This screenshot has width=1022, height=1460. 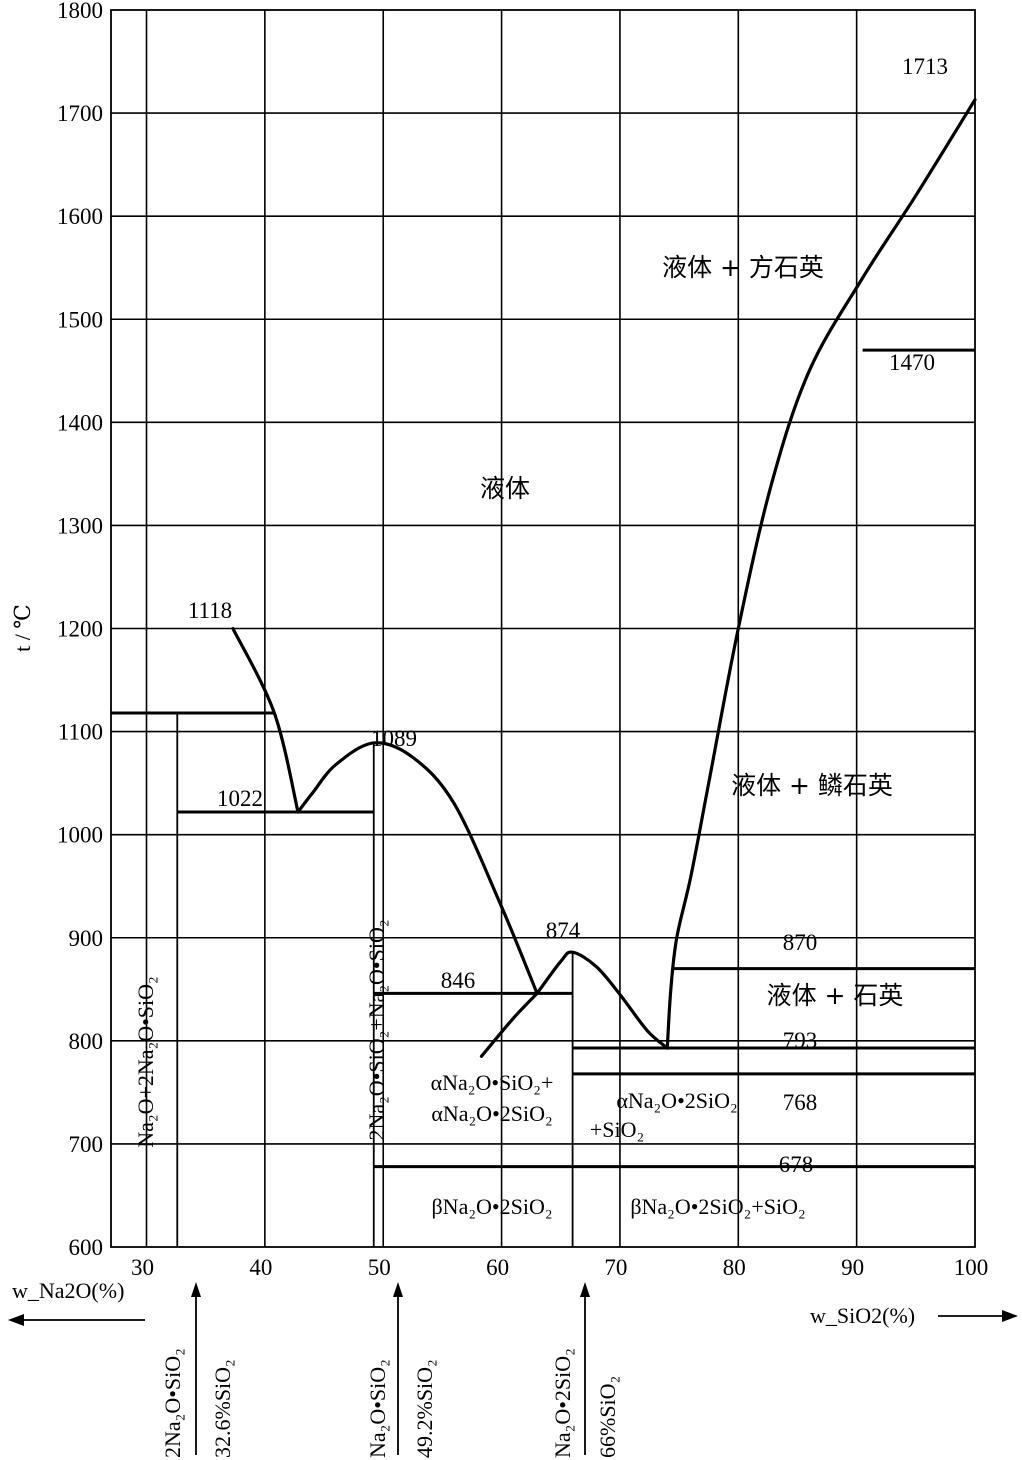 I want to click on y-tick-label: 1400, so click(x=80, y=422).